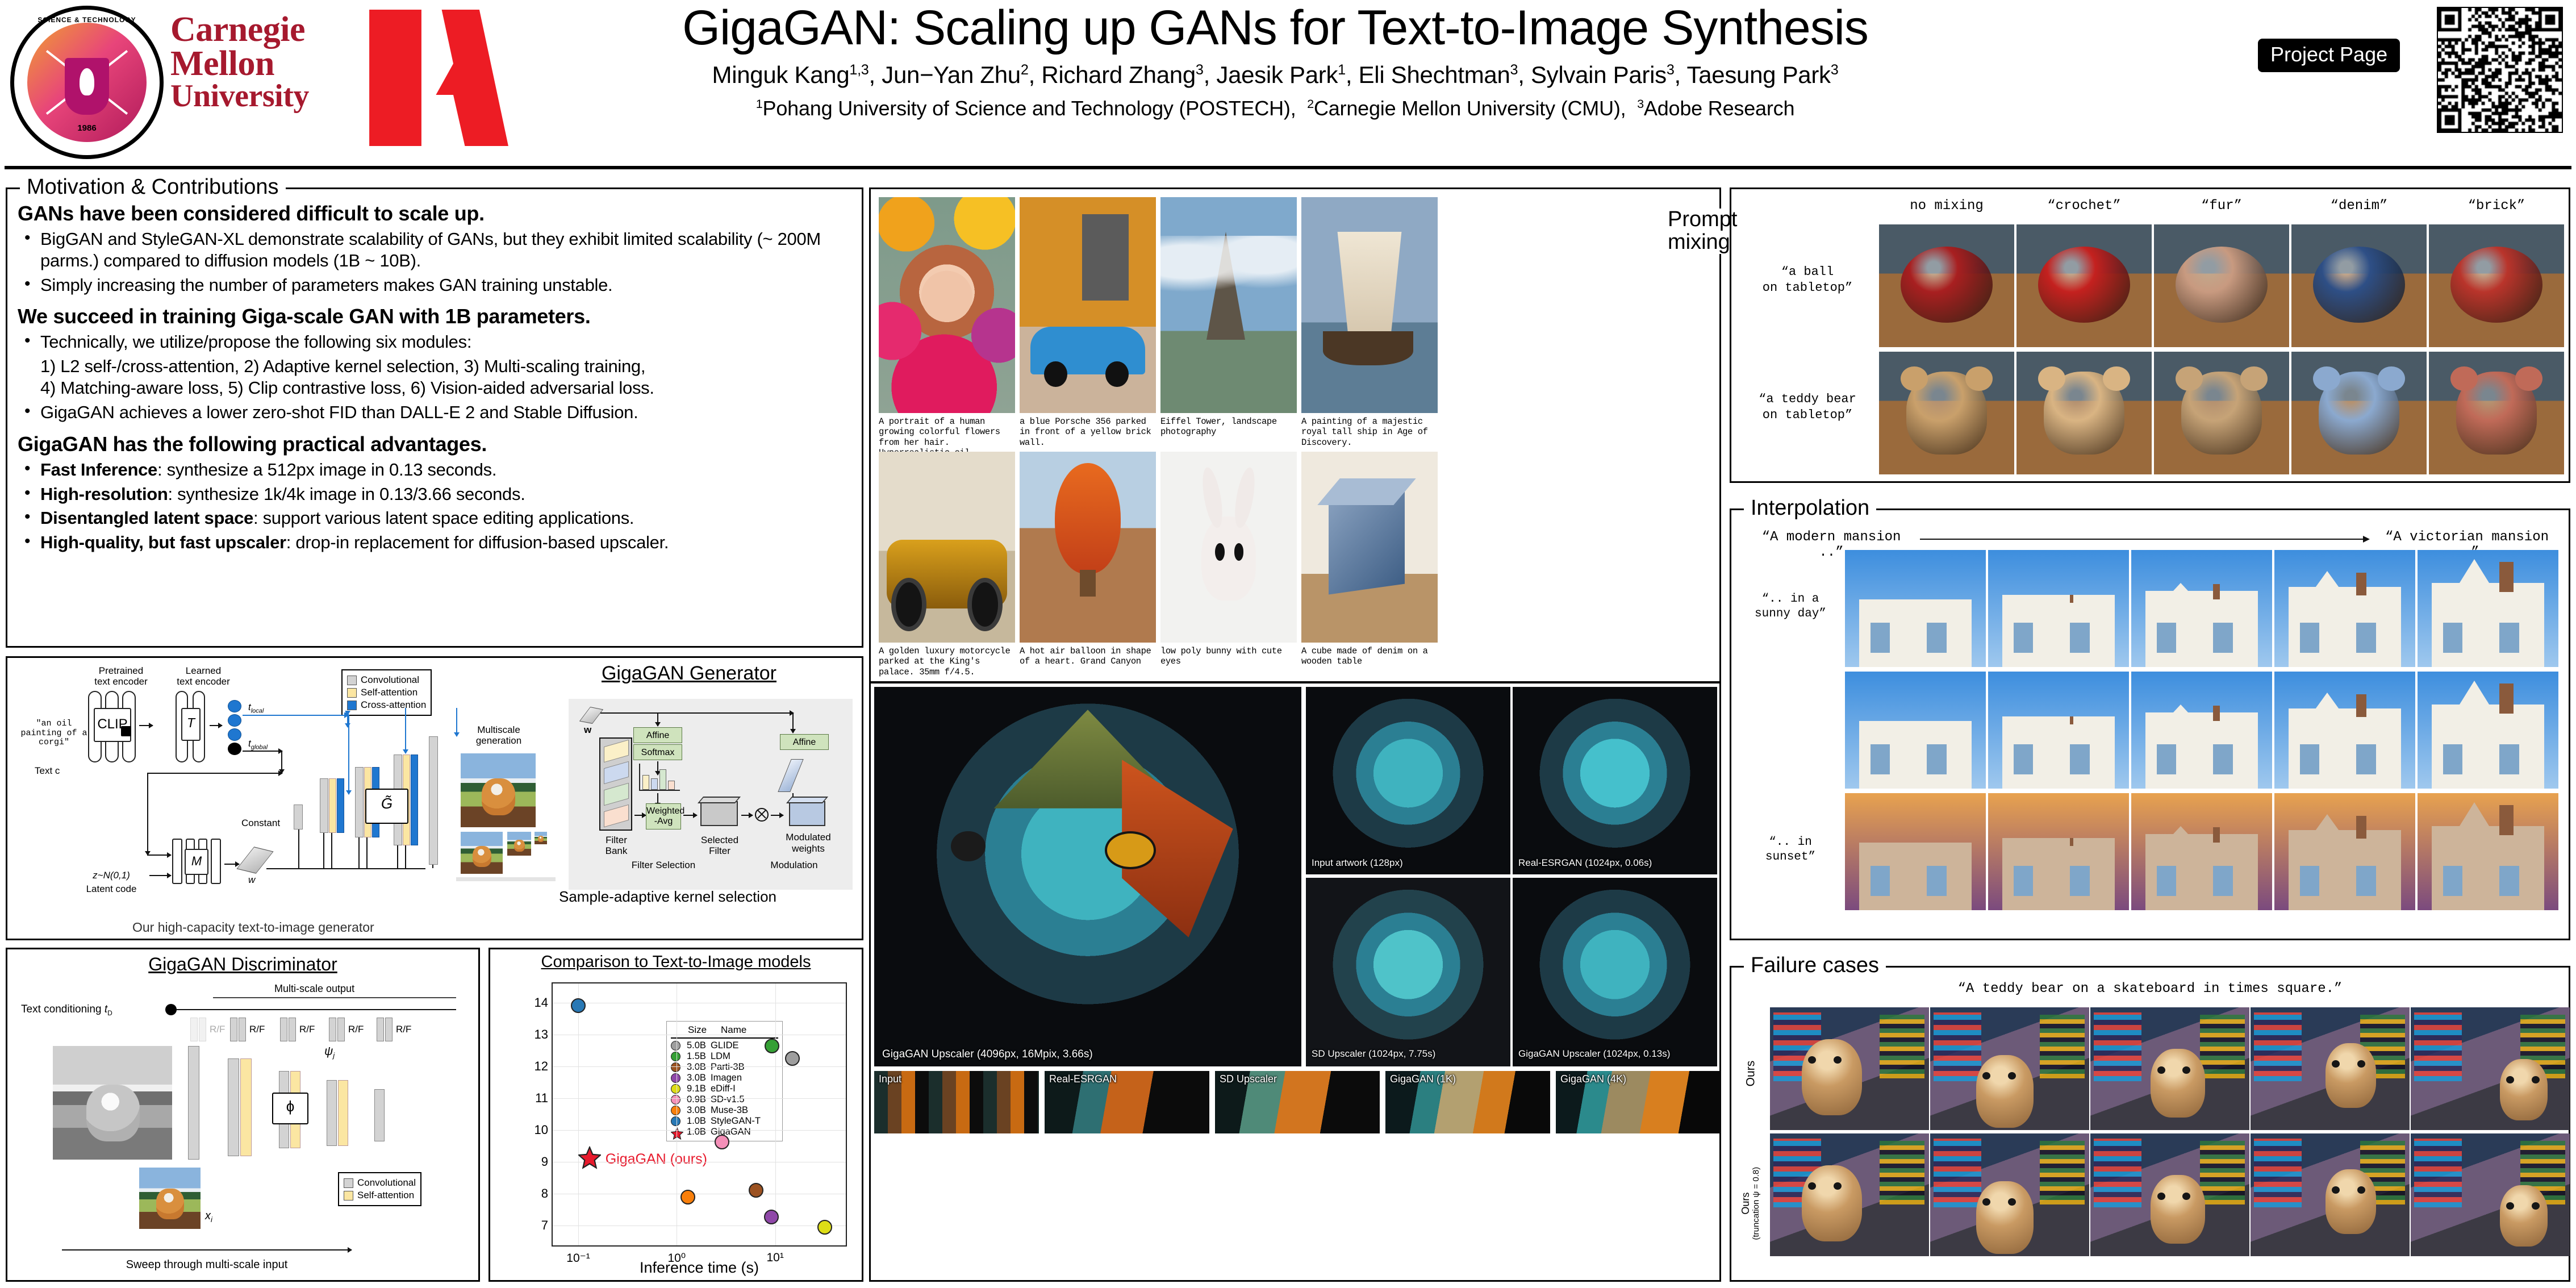 Image resolution: width=2576 pixels, height=1288 pixels. What do you see at coordinates (2500, 70) in the screenshot?
I see `qr-code-icon` at bounding box center [2500, 70].